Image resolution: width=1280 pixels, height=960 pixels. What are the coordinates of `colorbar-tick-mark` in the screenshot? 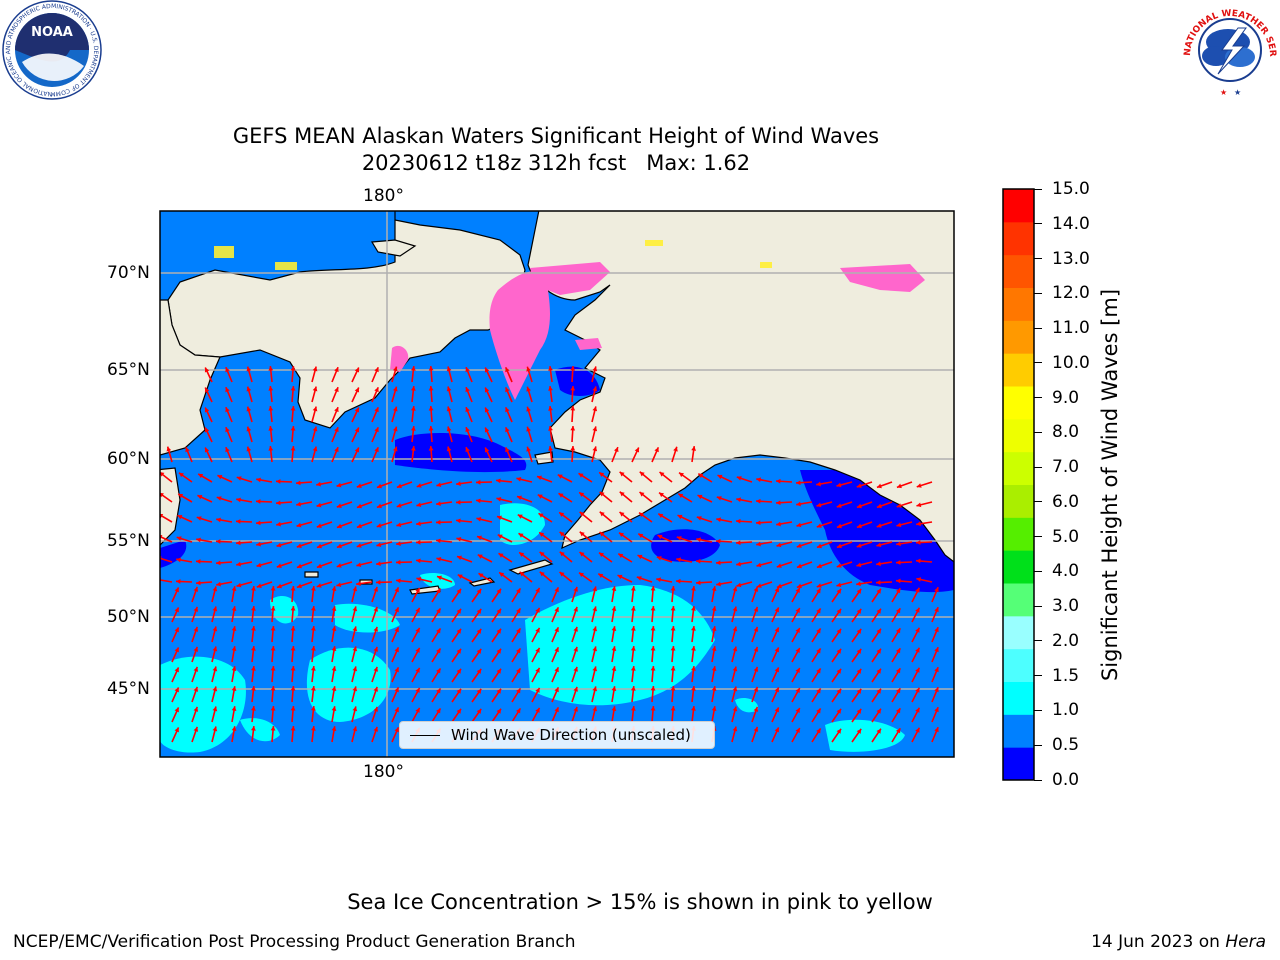 It's located at (1038, 467).